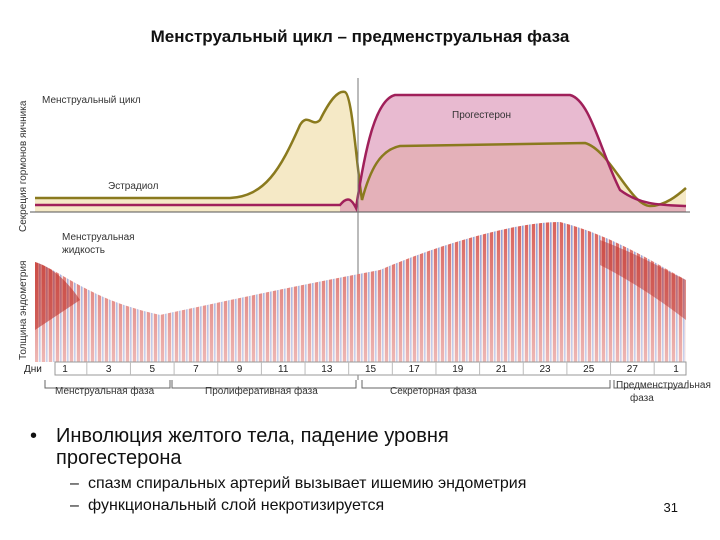 This screenshot has height=540, width=720. I want to click on progesterone-area, so click(513, 153).